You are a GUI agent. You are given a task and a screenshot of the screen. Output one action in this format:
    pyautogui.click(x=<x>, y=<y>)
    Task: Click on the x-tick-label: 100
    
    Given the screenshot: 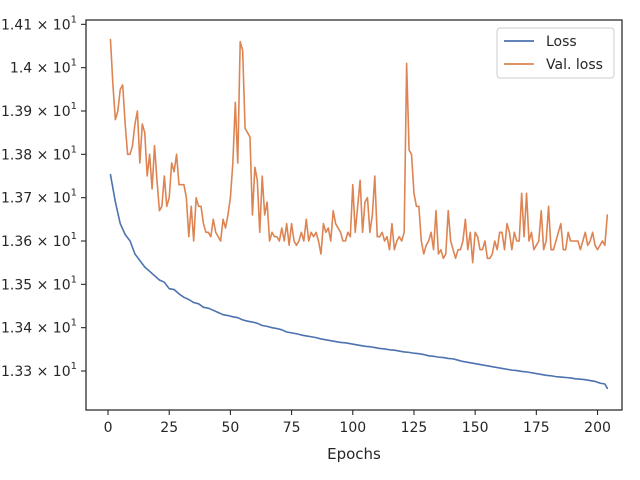 What is the action you would take?
    pyautogui.click(x=352, y=428)
    